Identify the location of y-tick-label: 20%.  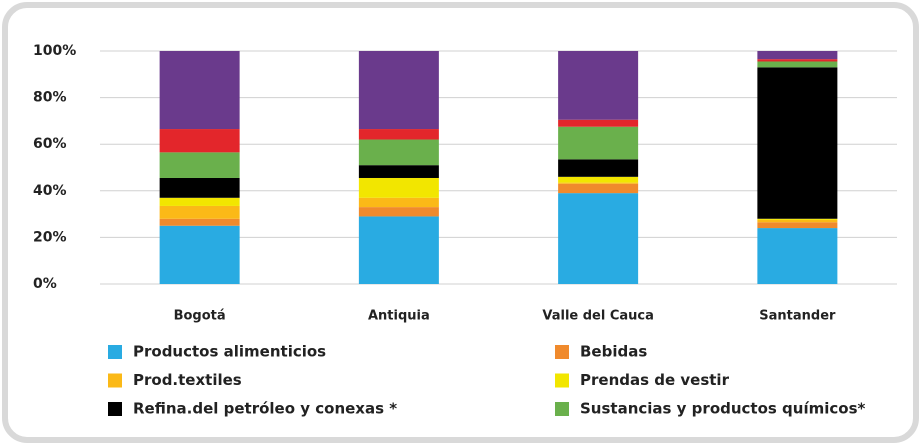
(50, 237).